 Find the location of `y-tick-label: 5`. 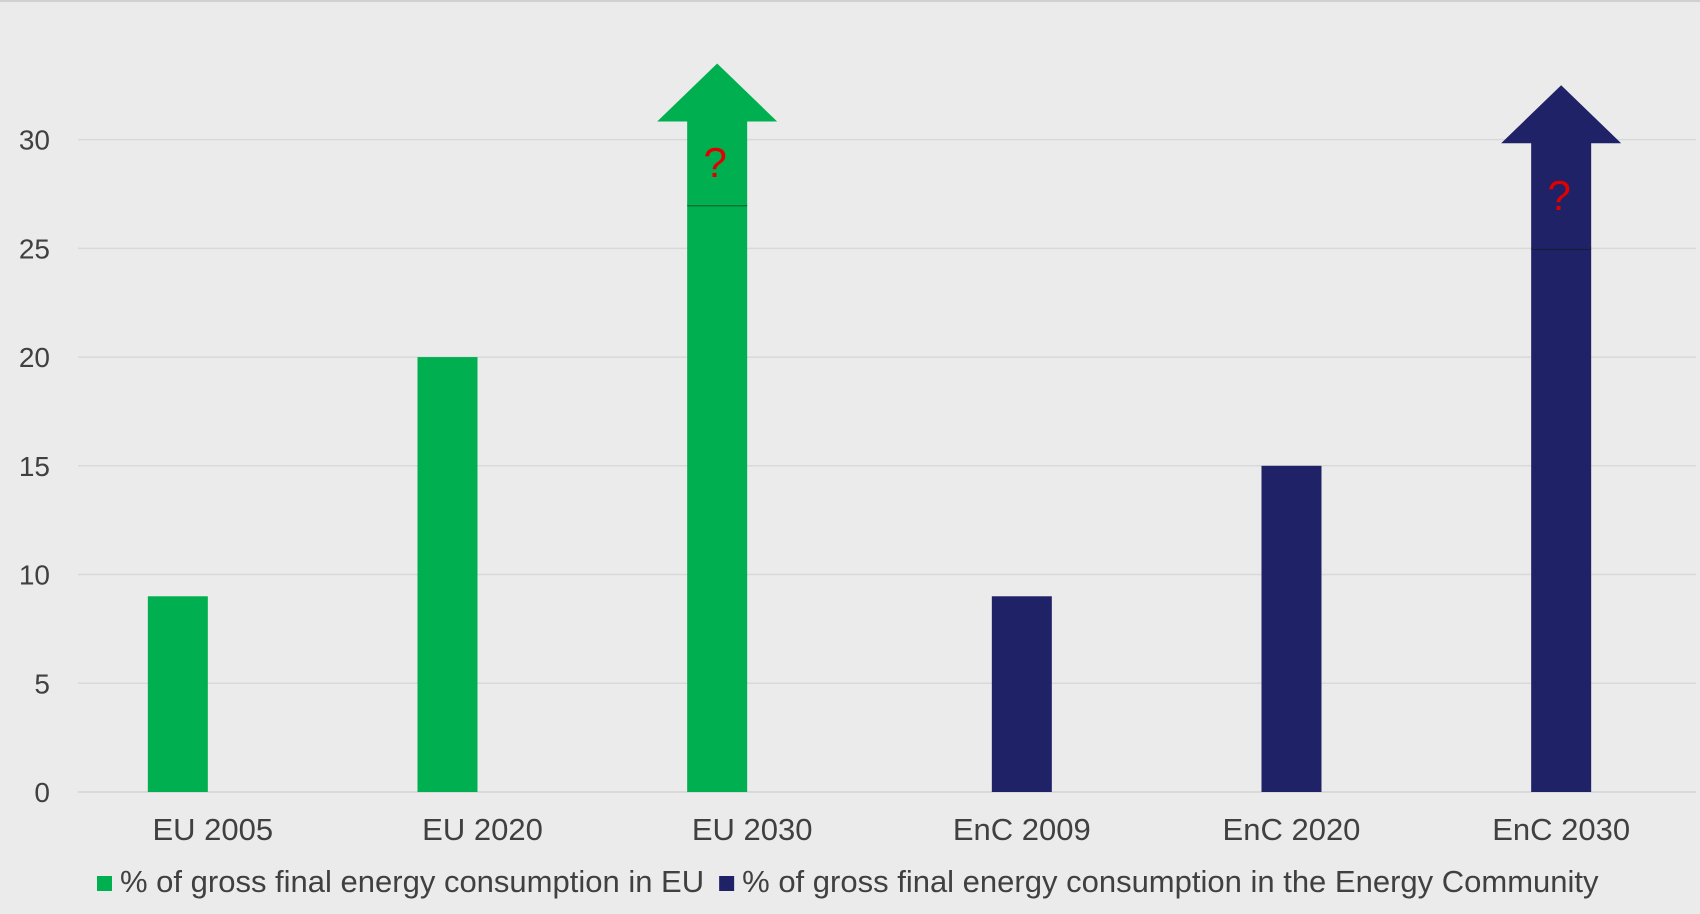

y-tick-label: 5 is located at coordinates (42, 683).